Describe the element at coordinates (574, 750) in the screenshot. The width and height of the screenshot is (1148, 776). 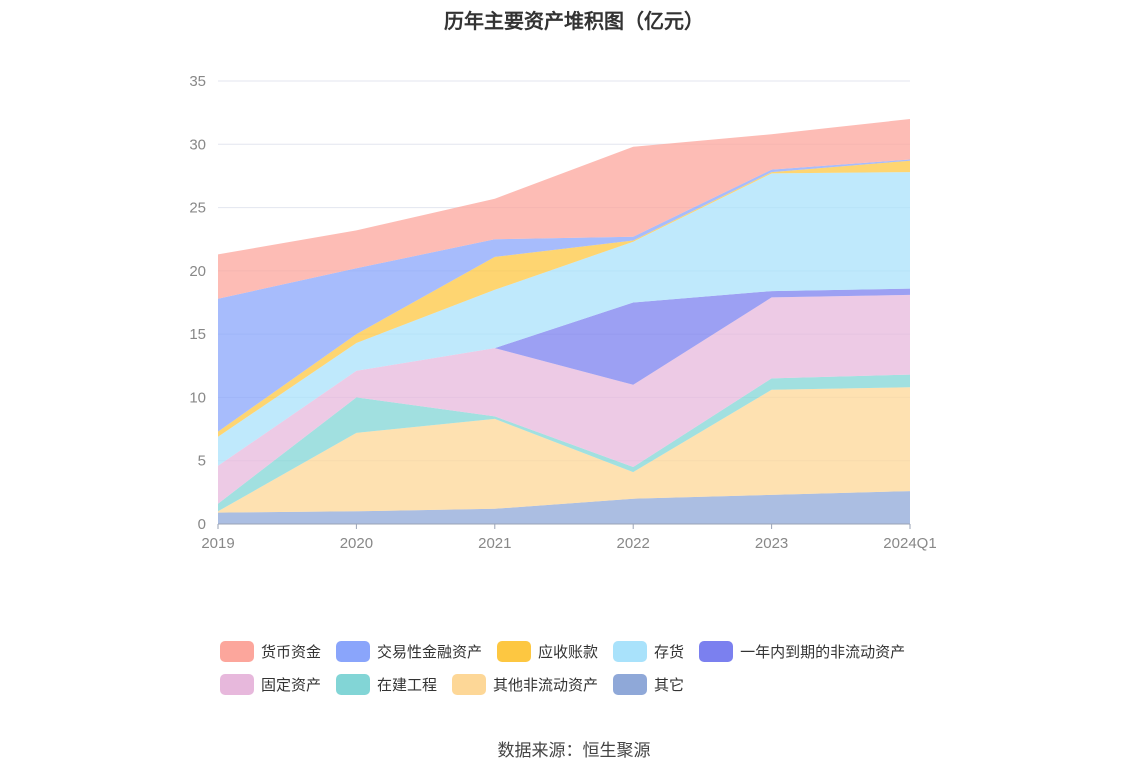
I see `data-source-note: 数据来源：恒生聚源` at that location.